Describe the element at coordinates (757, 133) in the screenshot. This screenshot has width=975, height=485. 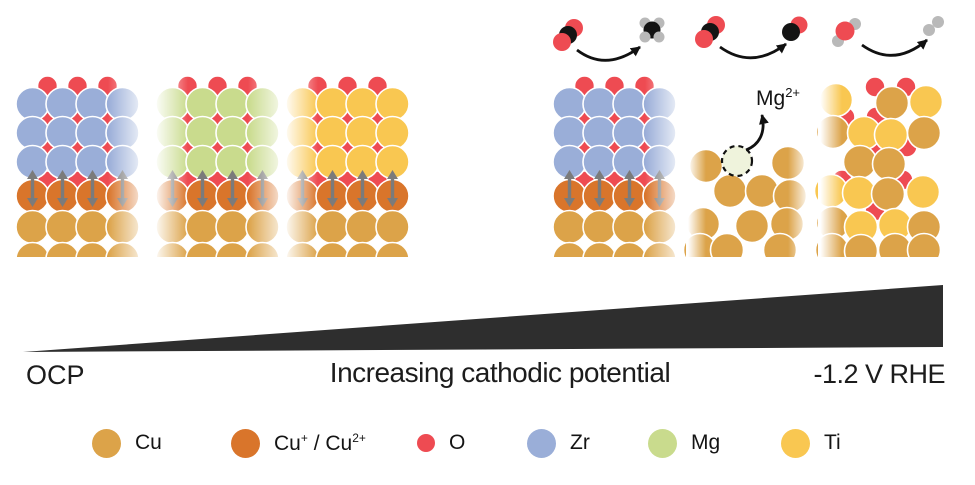
I see `mg-dissolution-arrow` at that location.